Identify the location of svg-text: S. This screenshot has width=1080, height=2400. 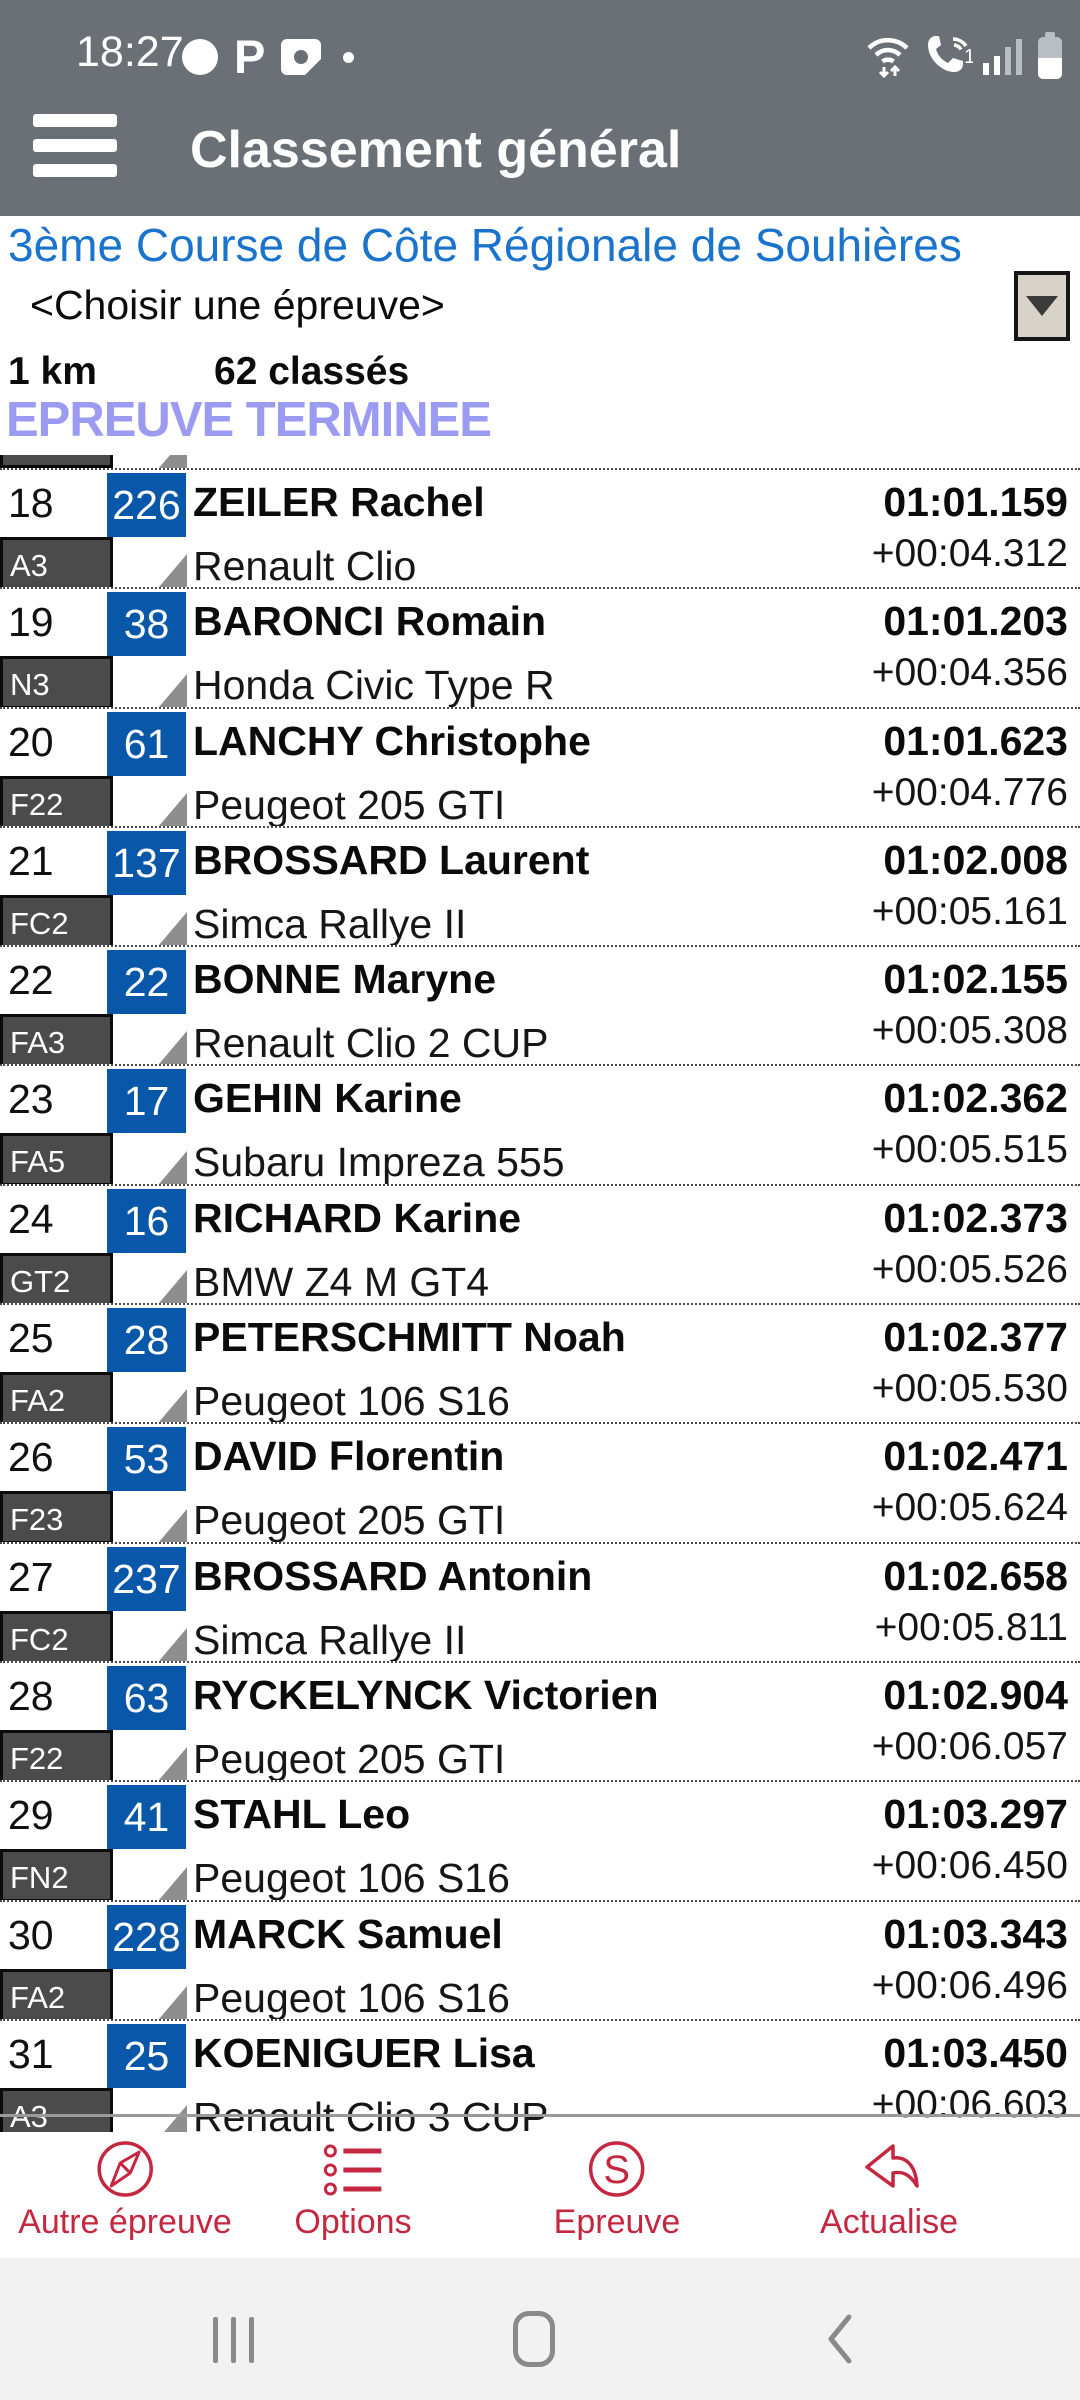
(617, 2170).